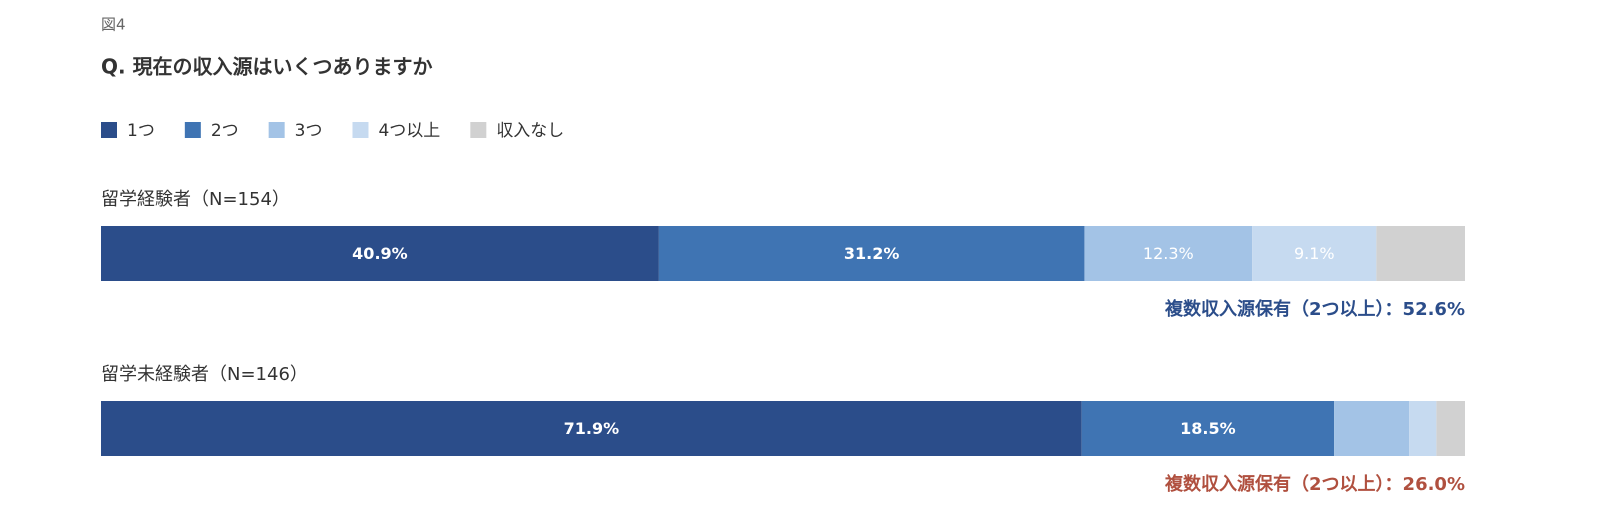 This screenshot has width=1606, height=523. What do you see at coordinates (1314, 309) in the screenshot?
I see `annotation: 複数収入源保有（2つ以上）：52.6%` at bounding box center [1314, 309].